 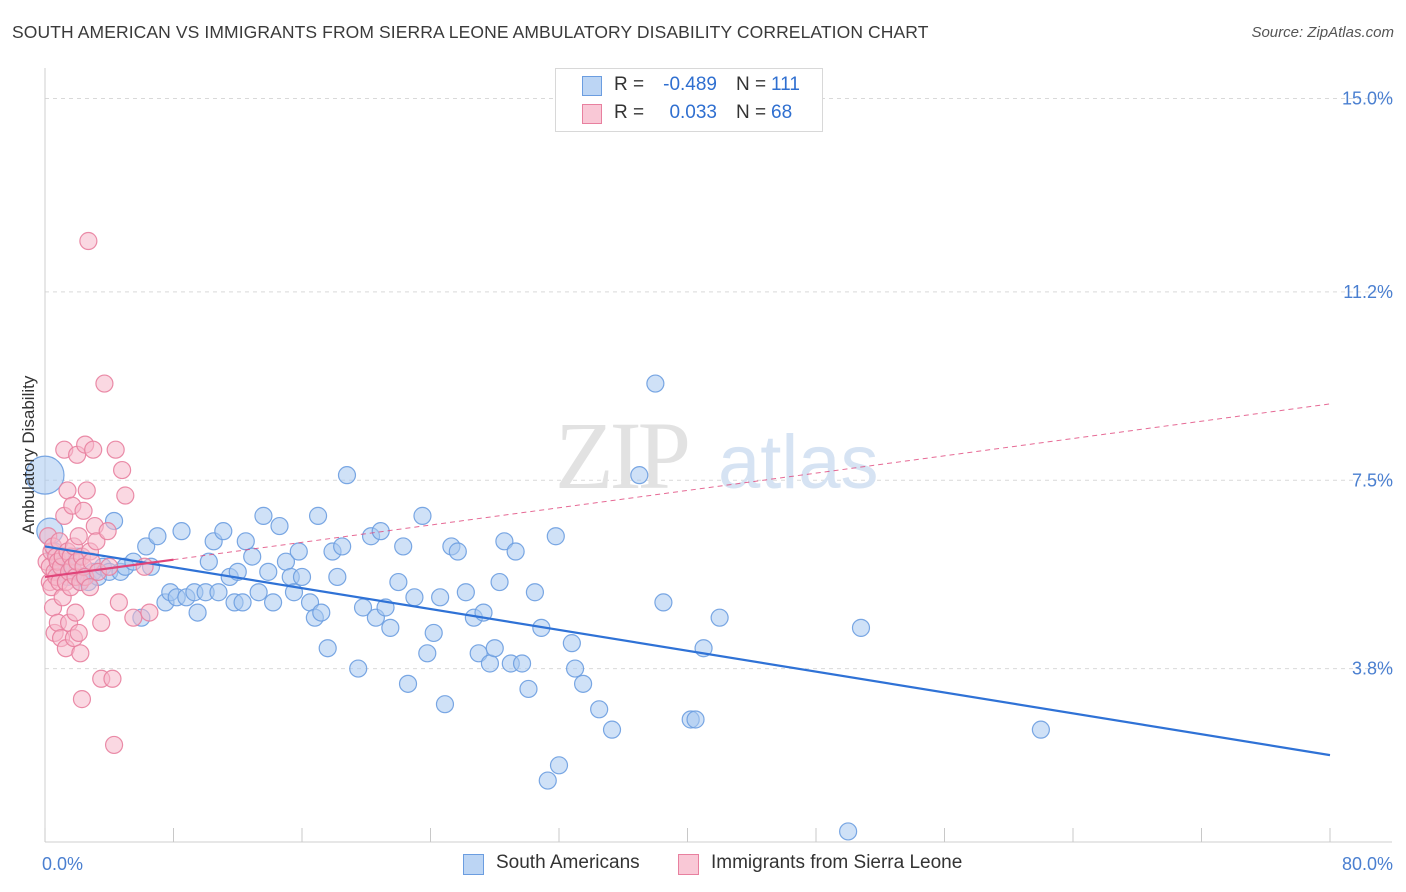 I want to click on legend-r-value: 0.033, so click(x=693, y=112).